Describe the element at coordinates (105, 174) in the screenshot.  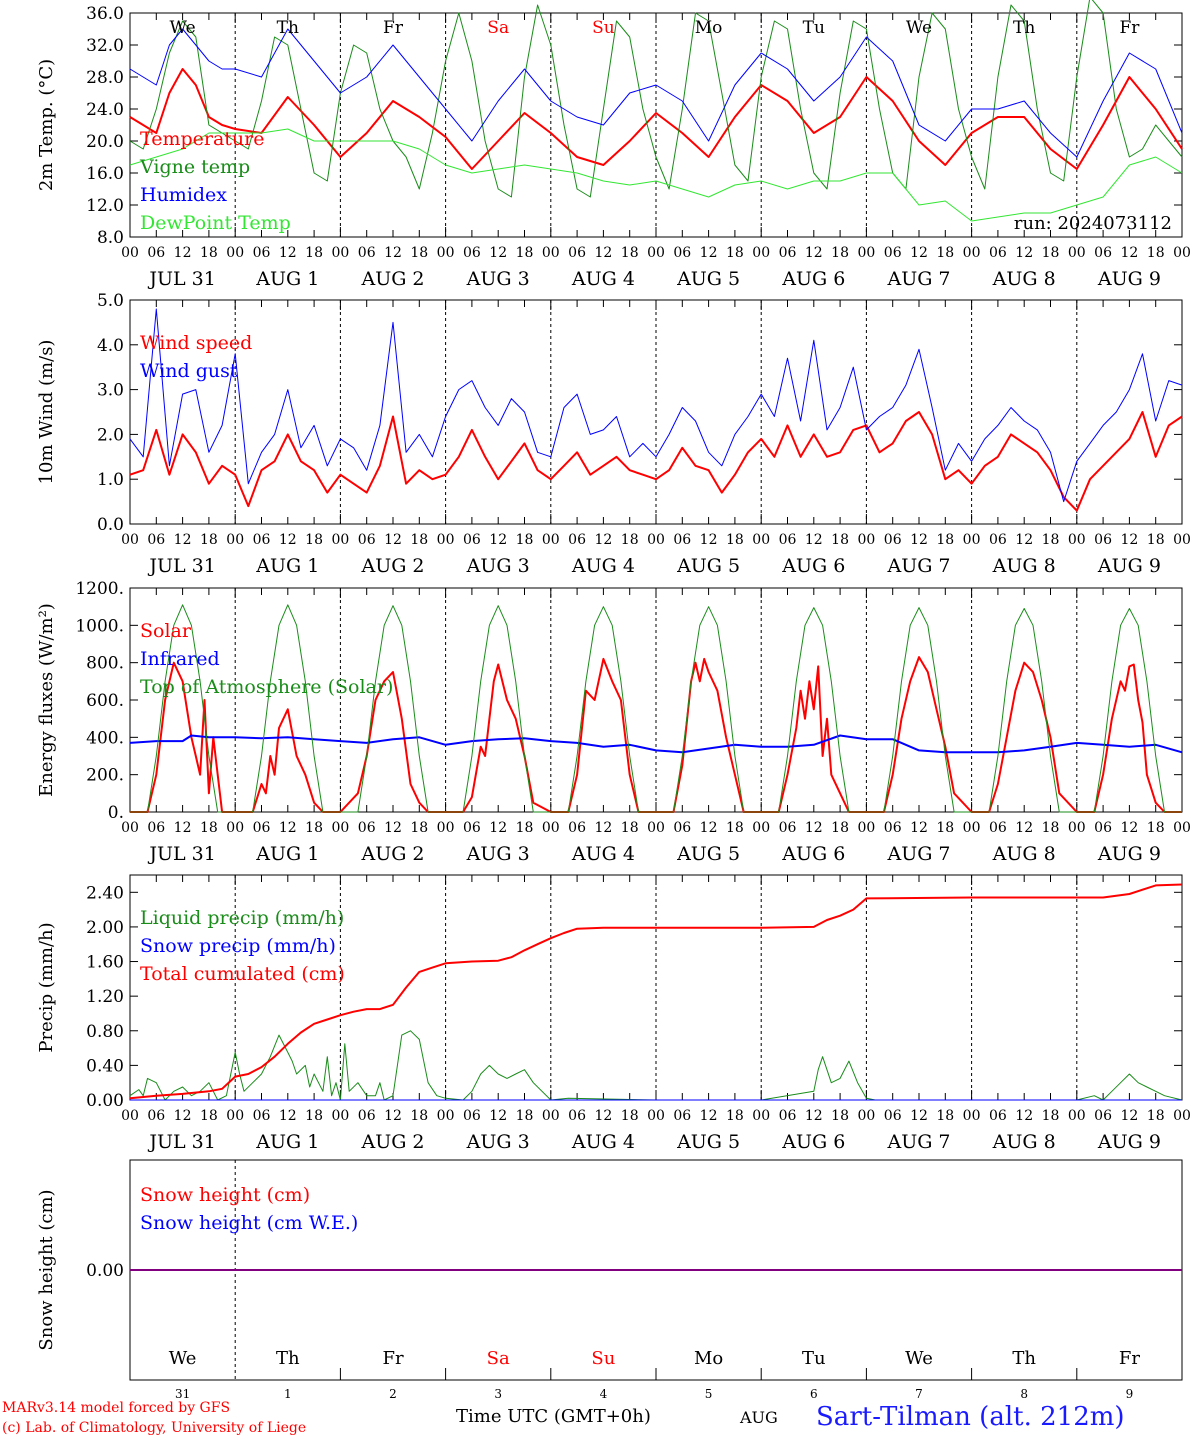
I see `temp-ytick-label: 16.0` at that location.